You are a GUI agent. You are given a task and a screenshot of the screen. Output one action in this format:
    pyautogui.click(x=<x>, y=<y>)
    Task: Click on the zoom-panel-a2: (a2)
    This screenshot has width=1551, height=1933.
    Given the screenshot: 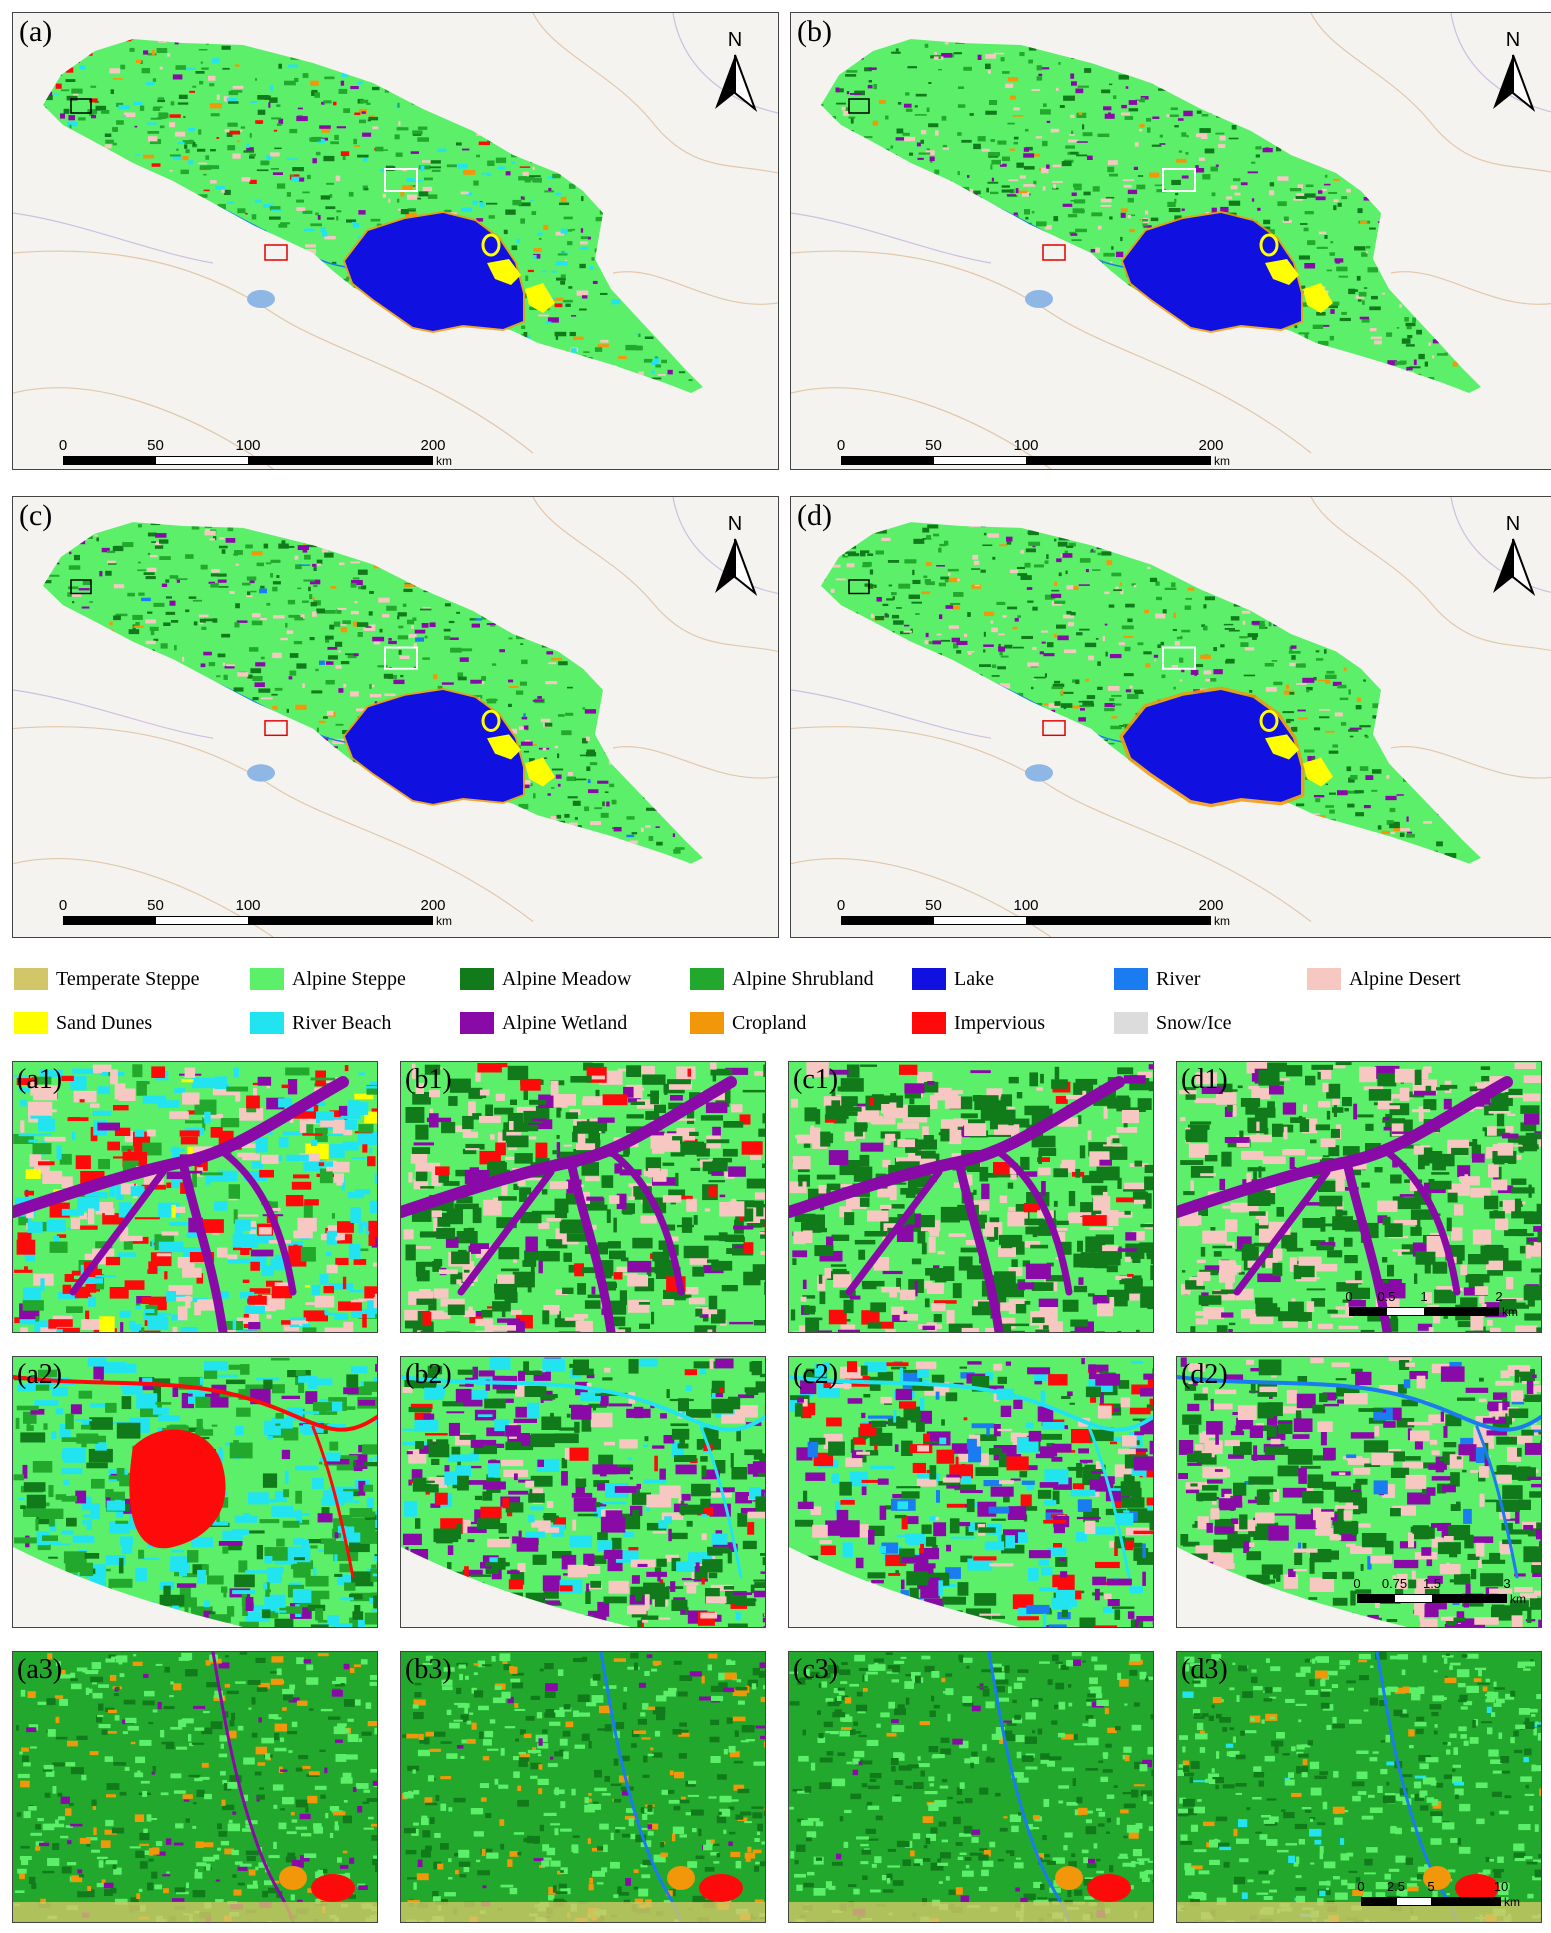 What is the action you would take?
    pyautogui.click(x=195, y=1492)
    